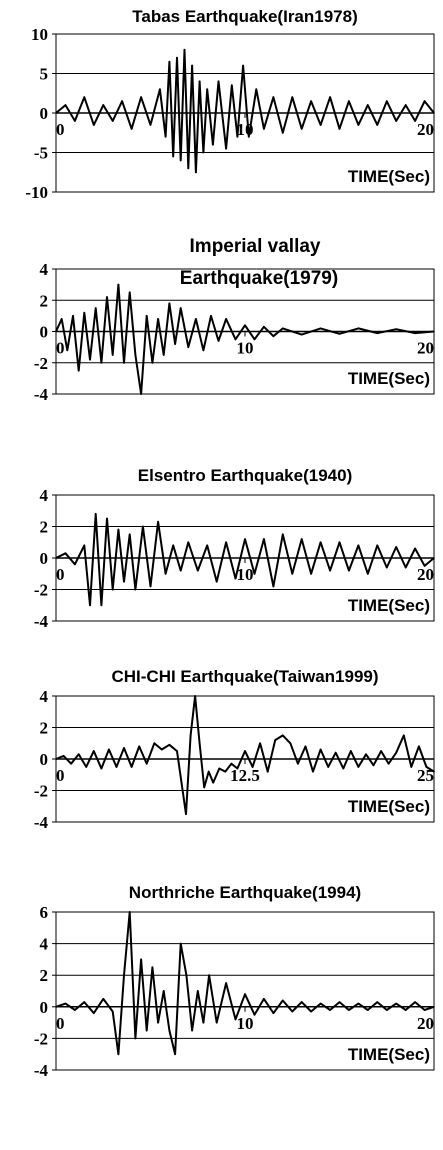  Describe the element at coordinates (44, 300) in the screenshot. I see `y-tick-label: 2` at that location.